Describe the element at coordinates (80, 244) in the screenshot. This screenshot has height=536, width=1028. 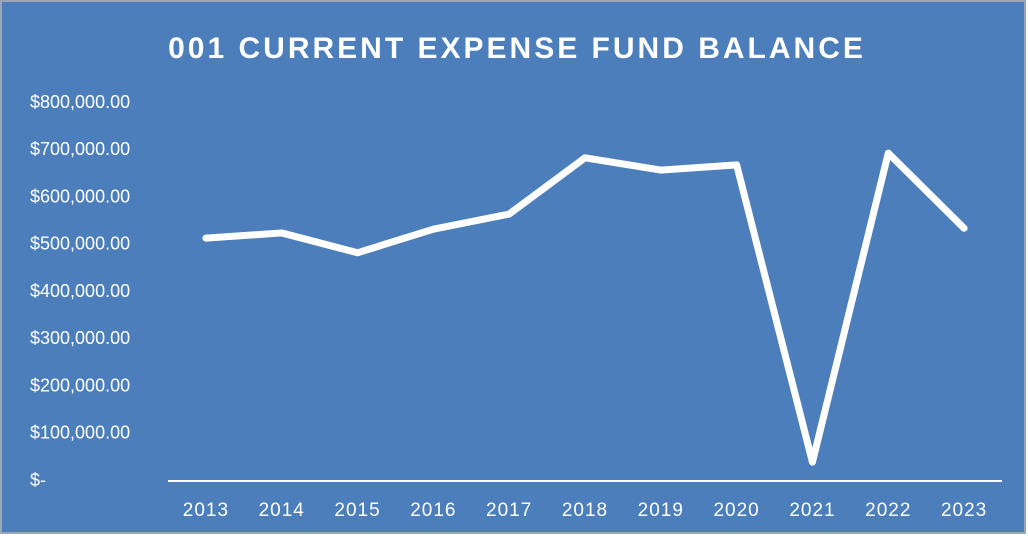
I see `y-tick-label: $500,000.00` at that location.